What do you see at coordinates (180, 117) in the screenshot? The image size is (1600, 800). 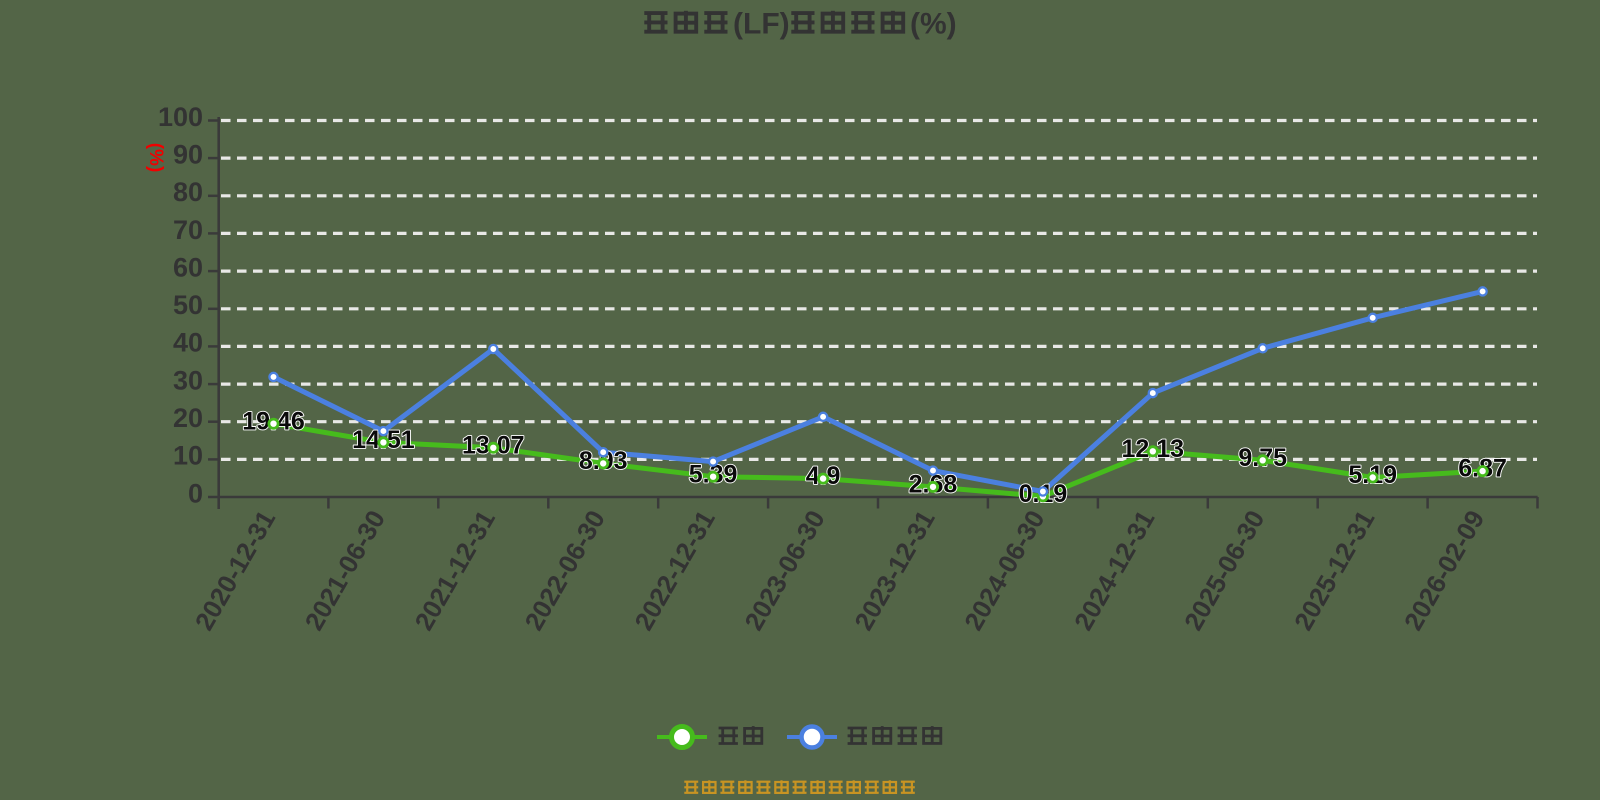 I see `svg-text: 100` at bounding box center [180, 117].